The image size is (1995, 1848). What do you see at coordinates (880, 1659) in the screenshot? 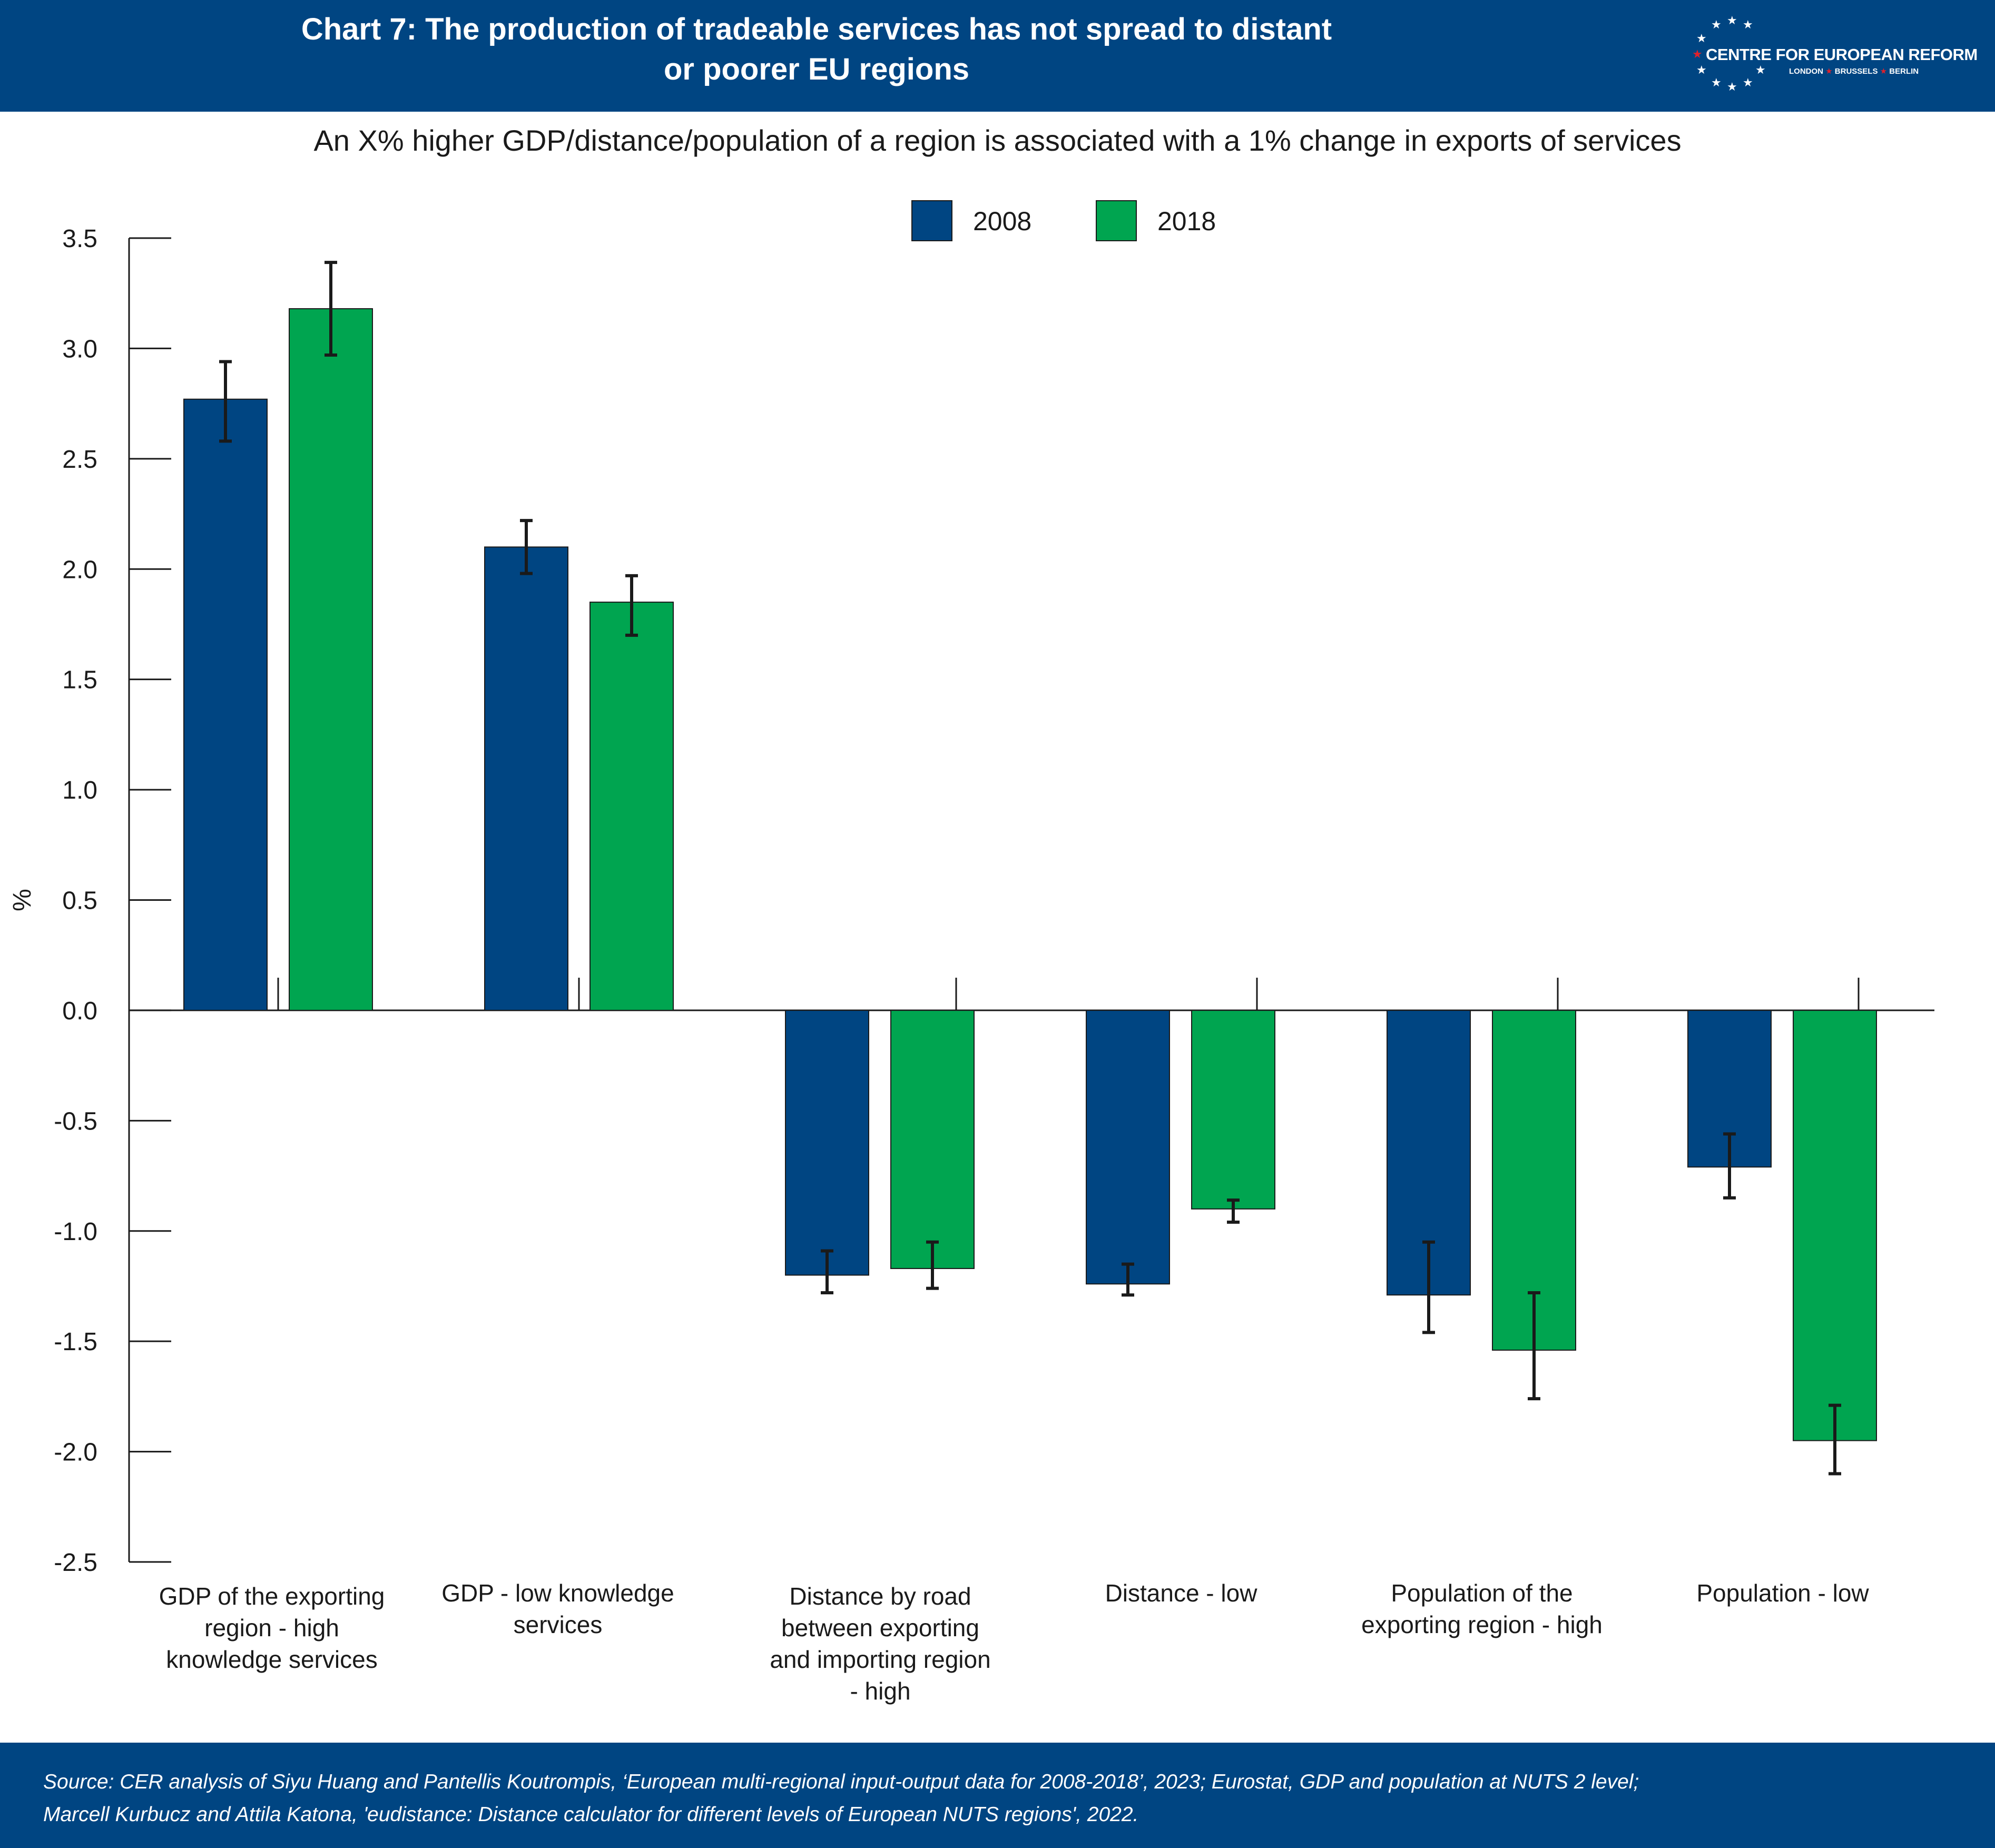
I see `x-tick-label: and importing region` at bounding box center [880, 1659].